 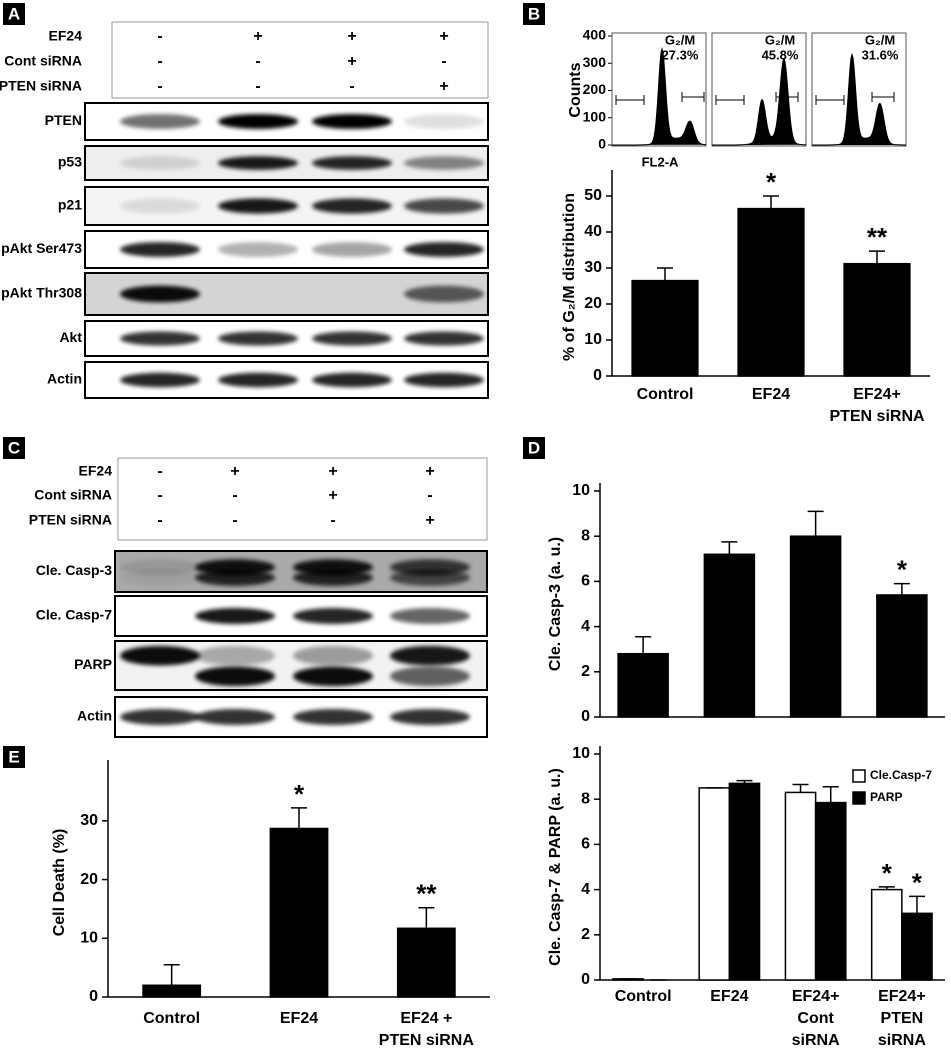 What do you see at coordinates (859, 99) in the screenshot?
I see `histogram-curve` at bounding box center [859, 99].